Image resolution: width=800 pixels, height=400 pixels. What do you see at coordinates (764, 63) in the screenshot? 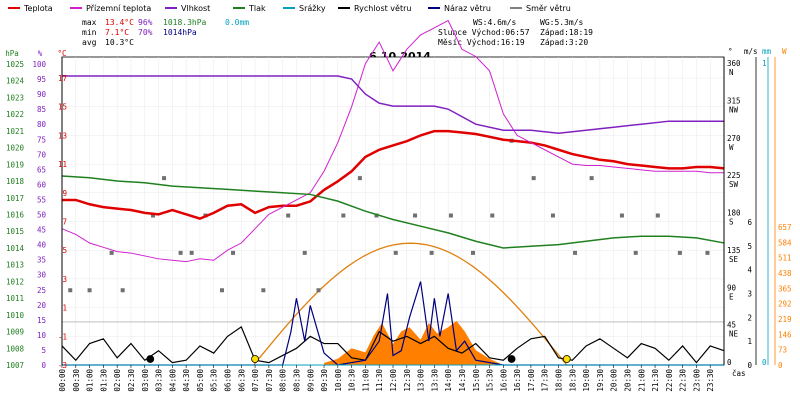
I see `tick-label: 1` at bounding box center [764, 63].